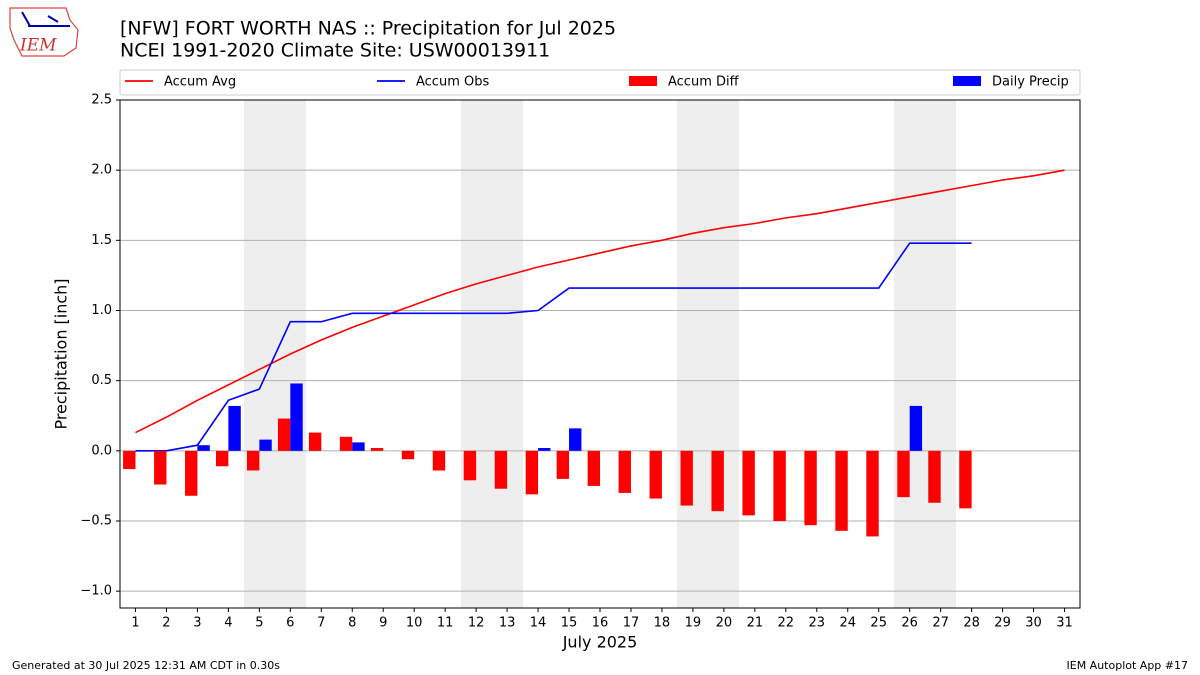 Image resolution: width=1200 pixels, height=675 pixels. I want to click on x-tick-label: 12, so click(476, 623).